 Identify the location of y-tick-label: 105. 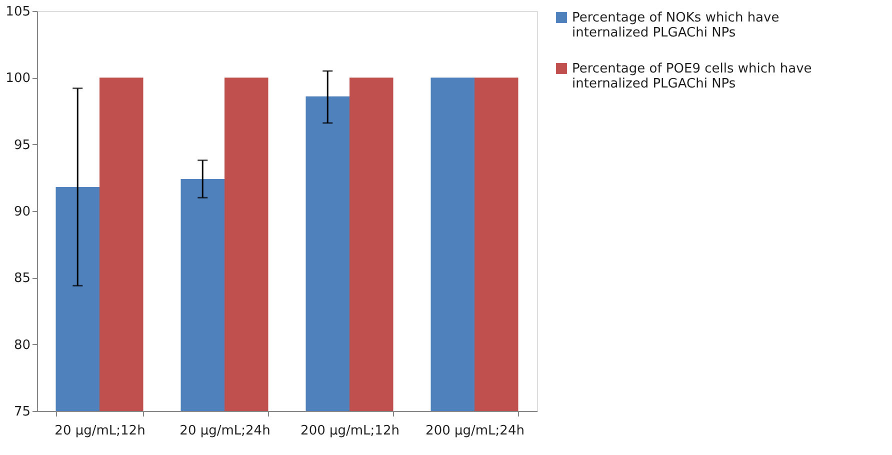
(18, 12).